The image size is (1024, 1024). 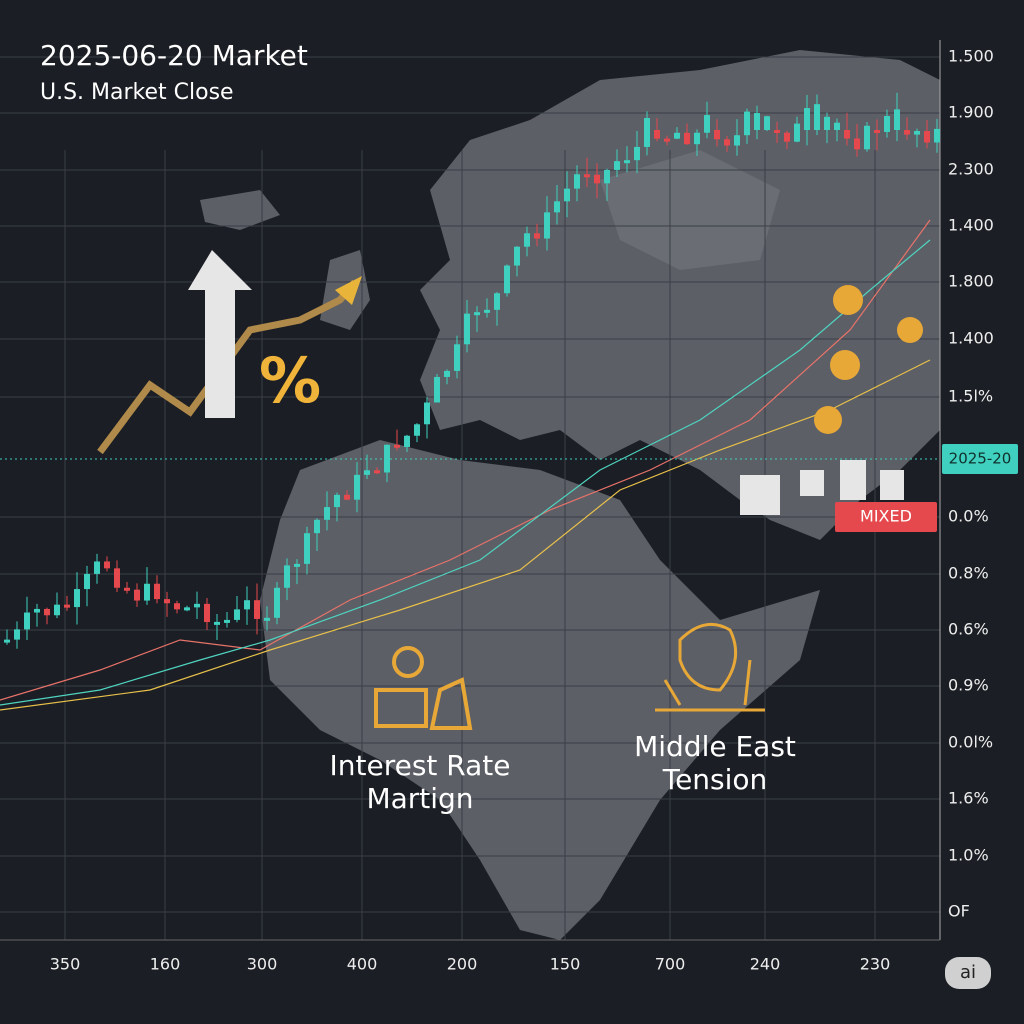 I want to click on annotation: Interest Rate, so click(x=419, y=765).